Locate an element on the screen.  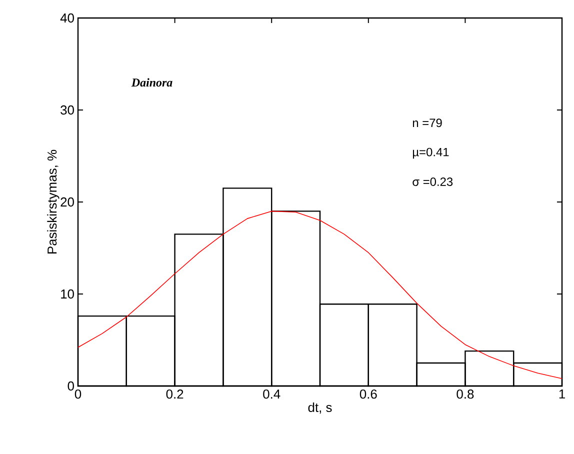
annotation: µ=0.41 is located at coordinates (430, 153).